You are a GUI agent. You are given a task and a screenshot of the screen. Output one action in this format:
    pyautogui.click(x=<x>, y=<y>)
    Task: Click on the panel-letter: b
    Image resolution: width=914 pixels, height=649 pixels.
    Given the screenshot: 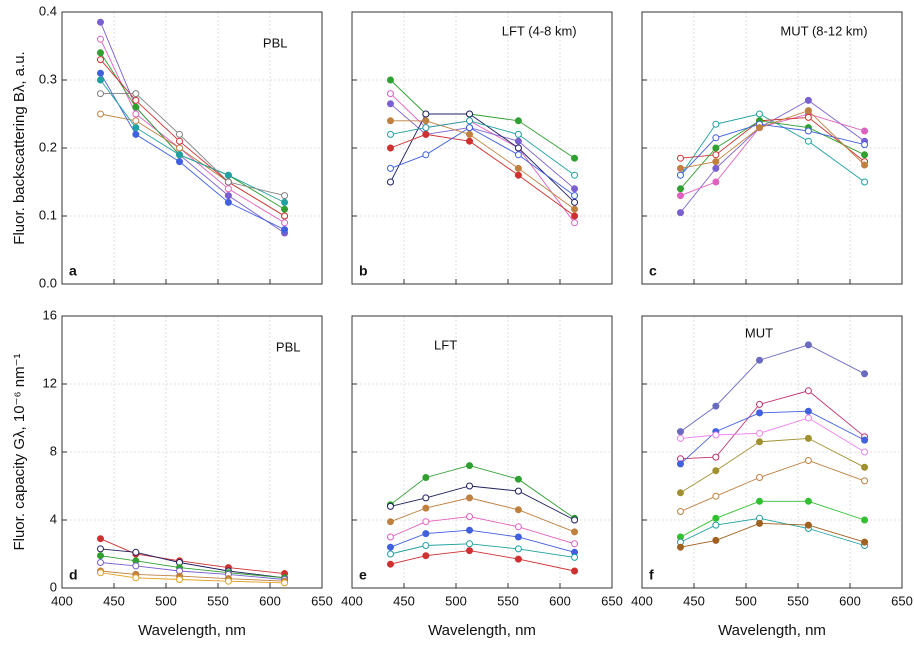 What is the action you would take?
    pyautogui.click(x=363, y=271)
    